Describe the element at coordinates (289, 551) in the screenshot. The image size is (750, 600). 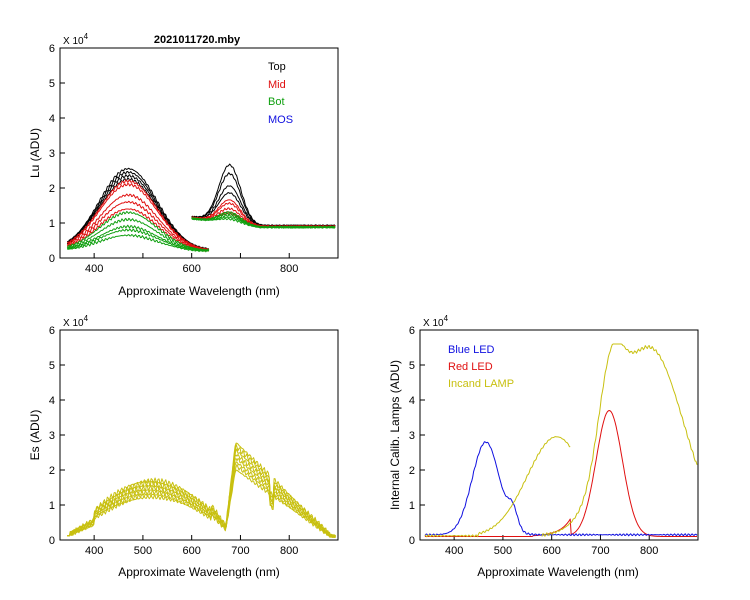
I see `es-xtick-label-800: 800` at that location.